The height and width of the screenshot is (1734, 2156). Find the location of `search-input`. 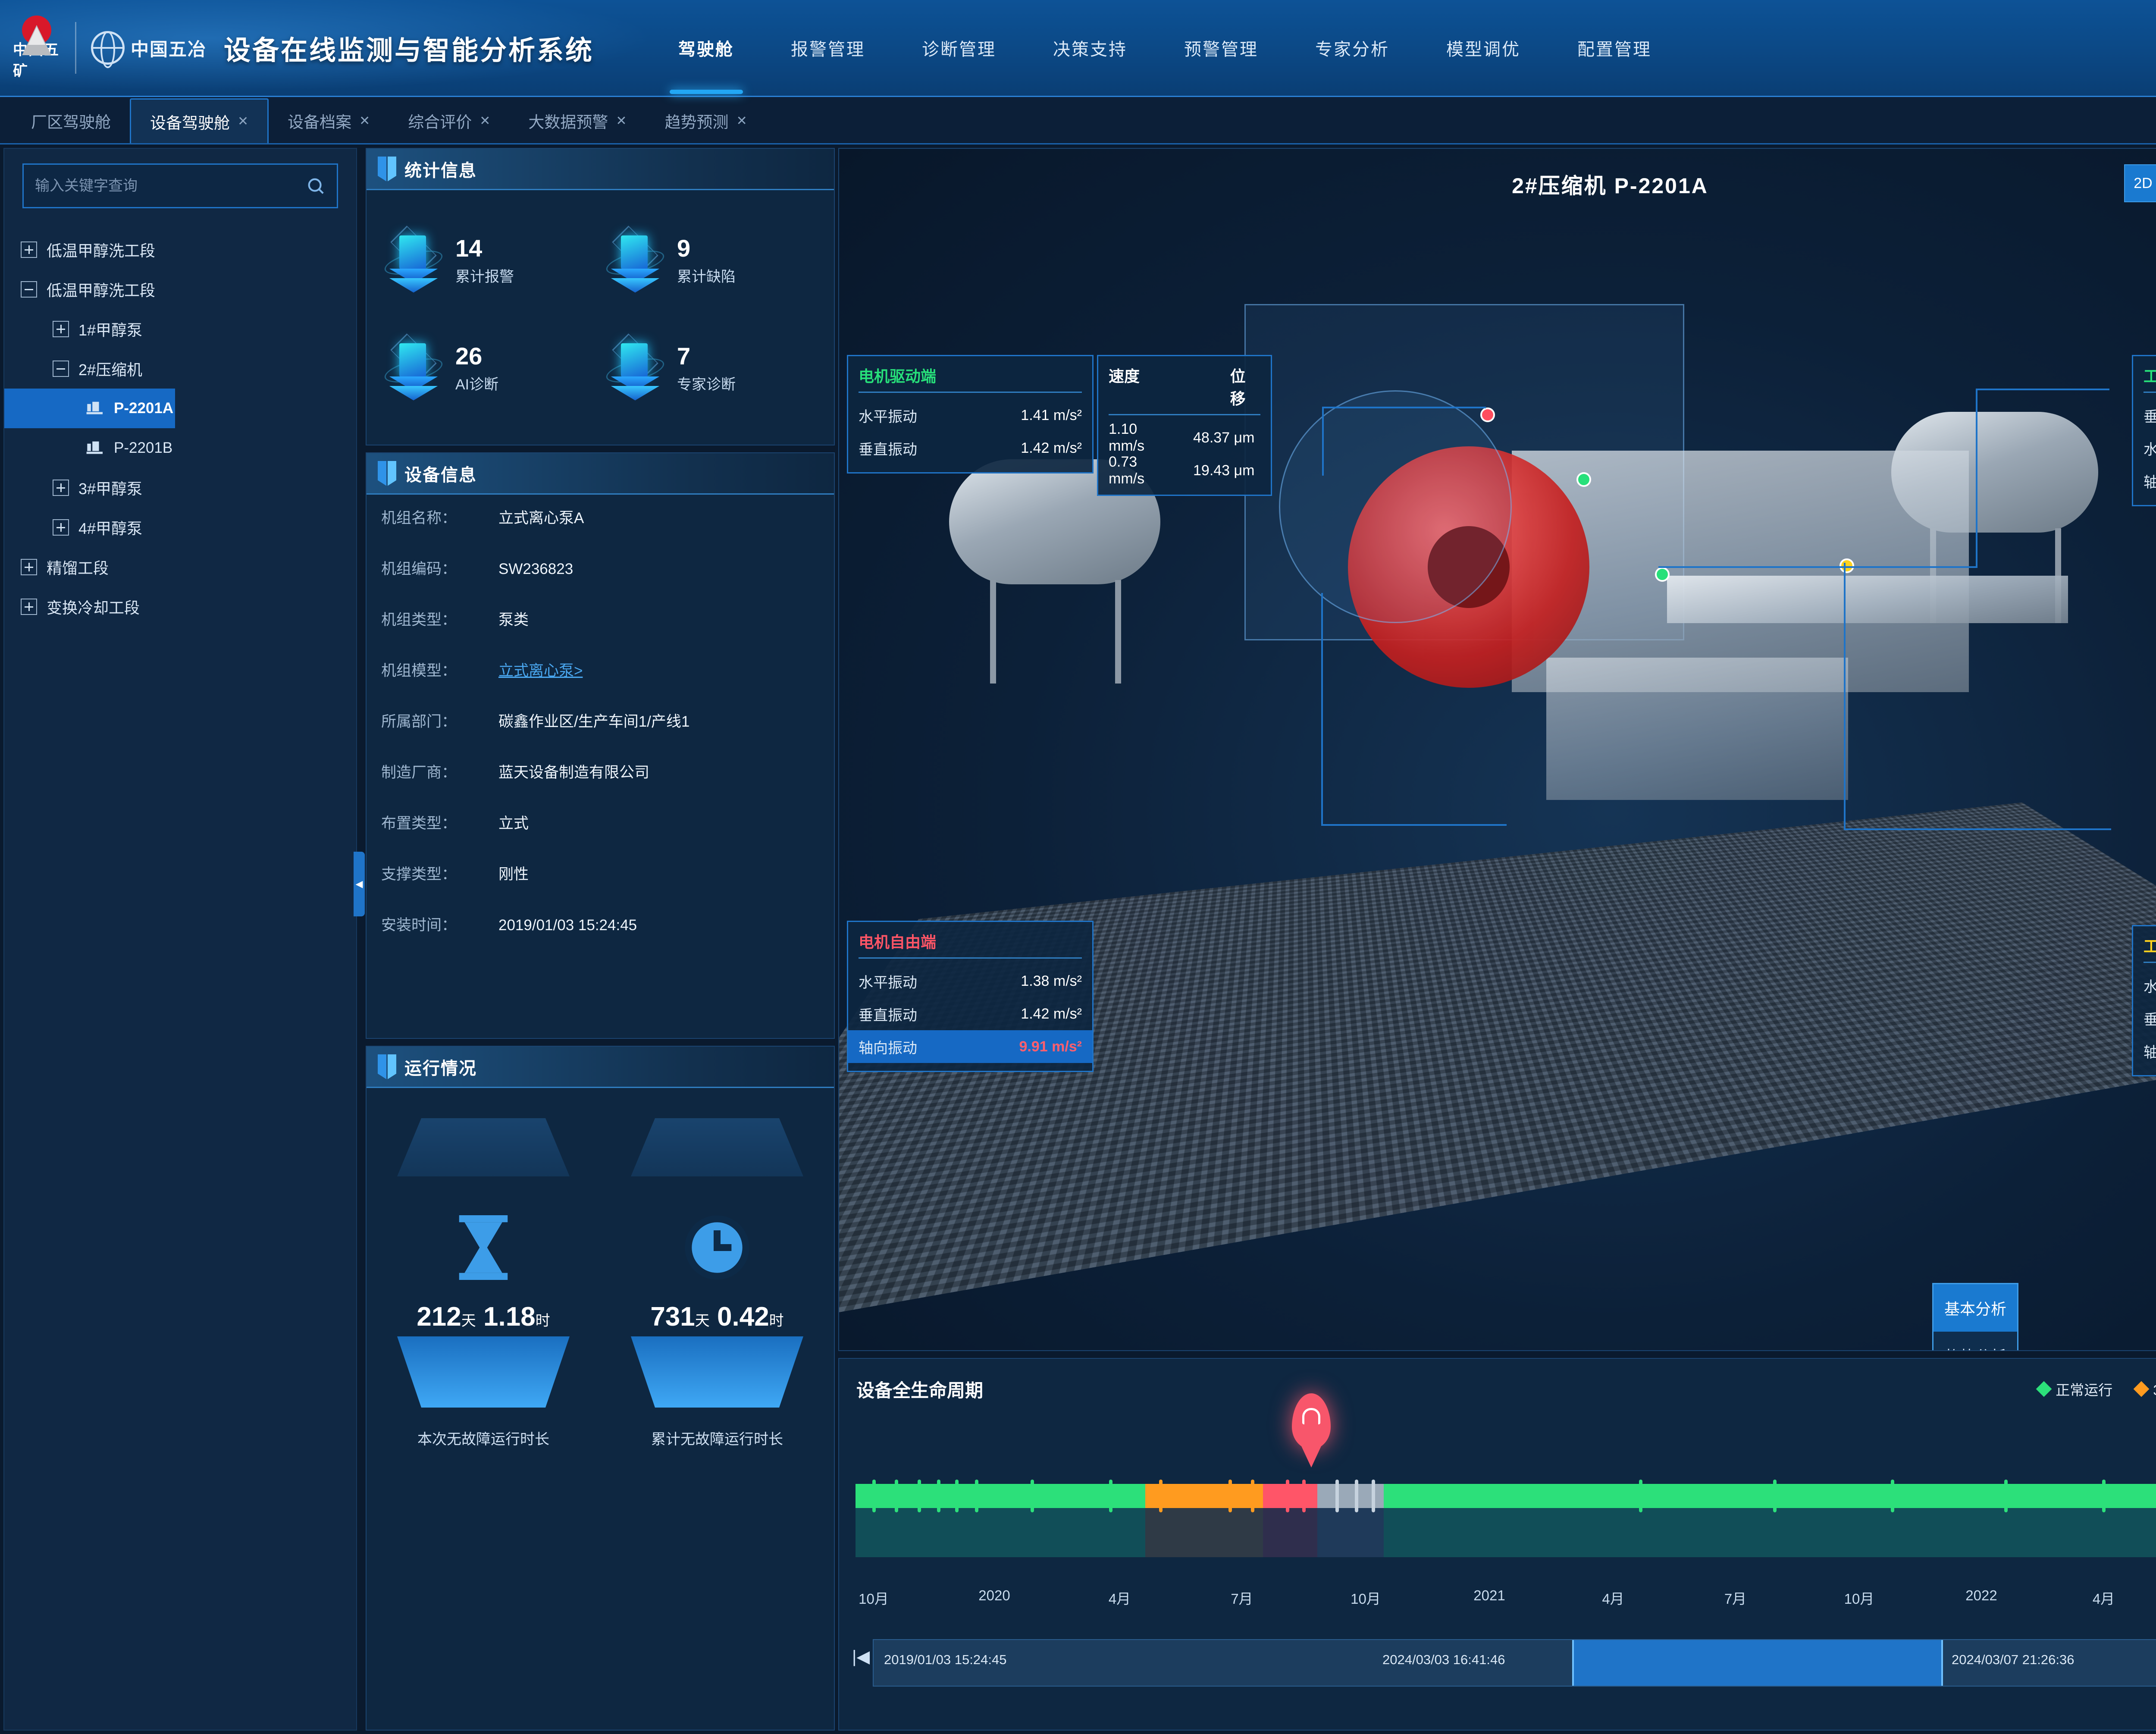

search-input is located at coordinates (170, 185).